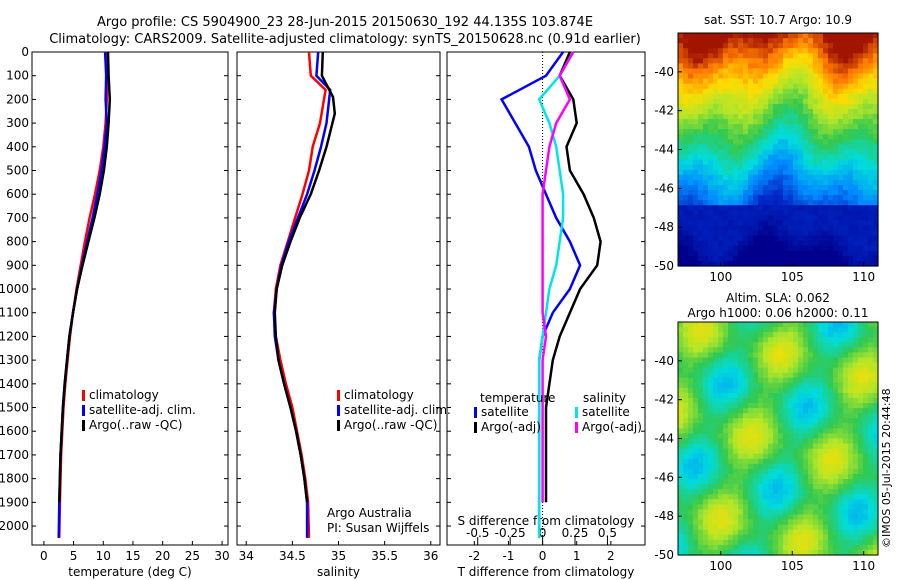 The image size is (900, 580). I want to click on s-tick-label: -0.25, so click(510, 533).